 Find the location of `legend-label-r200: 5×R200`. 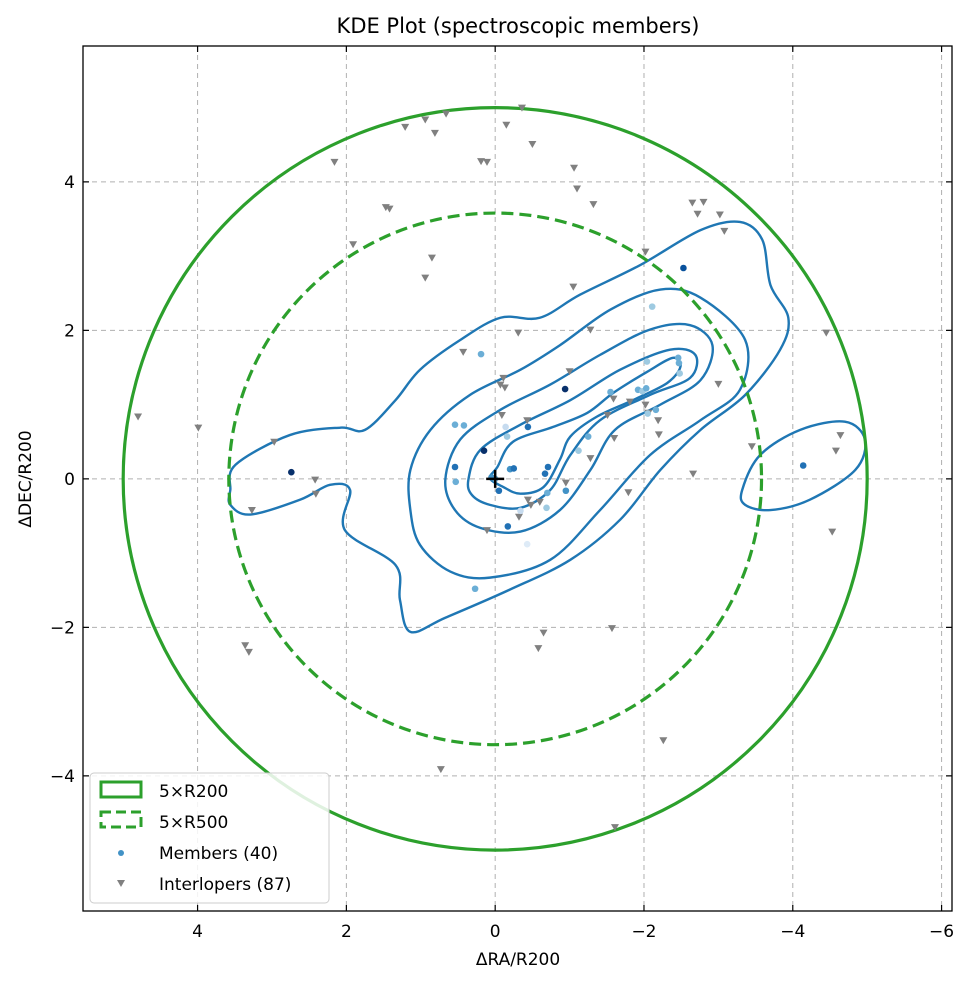

legend-label-r200: 5×R200 is located at coordinates (193, 792).